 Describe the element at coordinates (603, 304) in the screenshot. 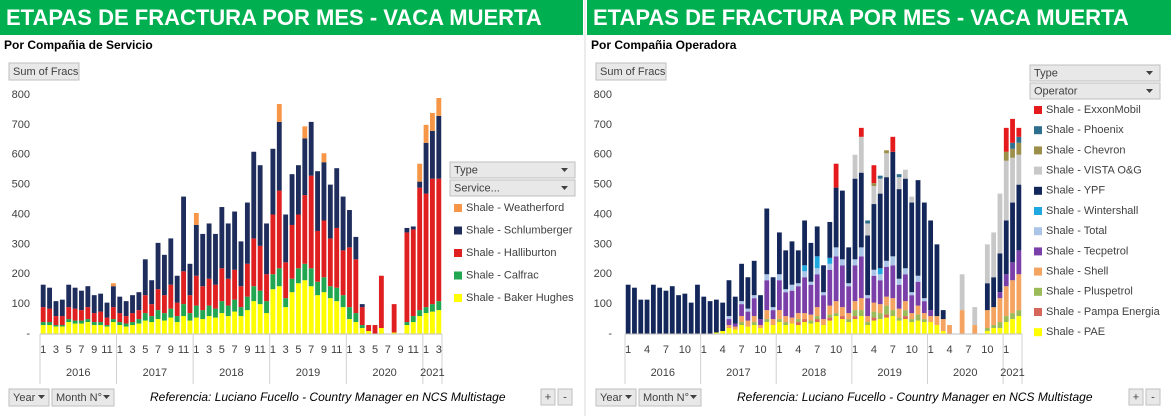

I see `y-tick-label: 100` at that location.